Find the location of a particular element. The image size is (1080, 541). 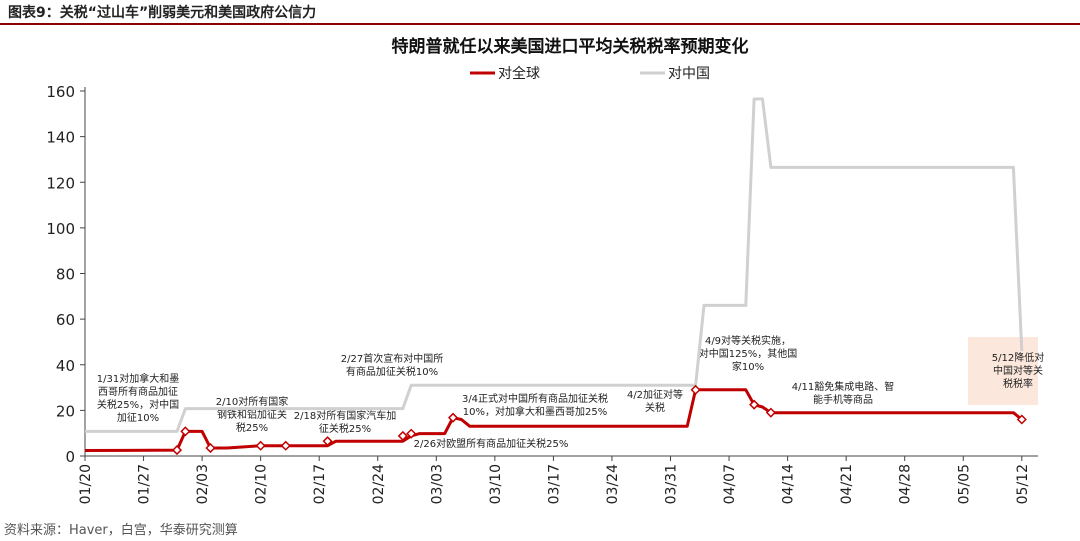

x-tick-label: 03/17 is located at coordinates (554, 484).